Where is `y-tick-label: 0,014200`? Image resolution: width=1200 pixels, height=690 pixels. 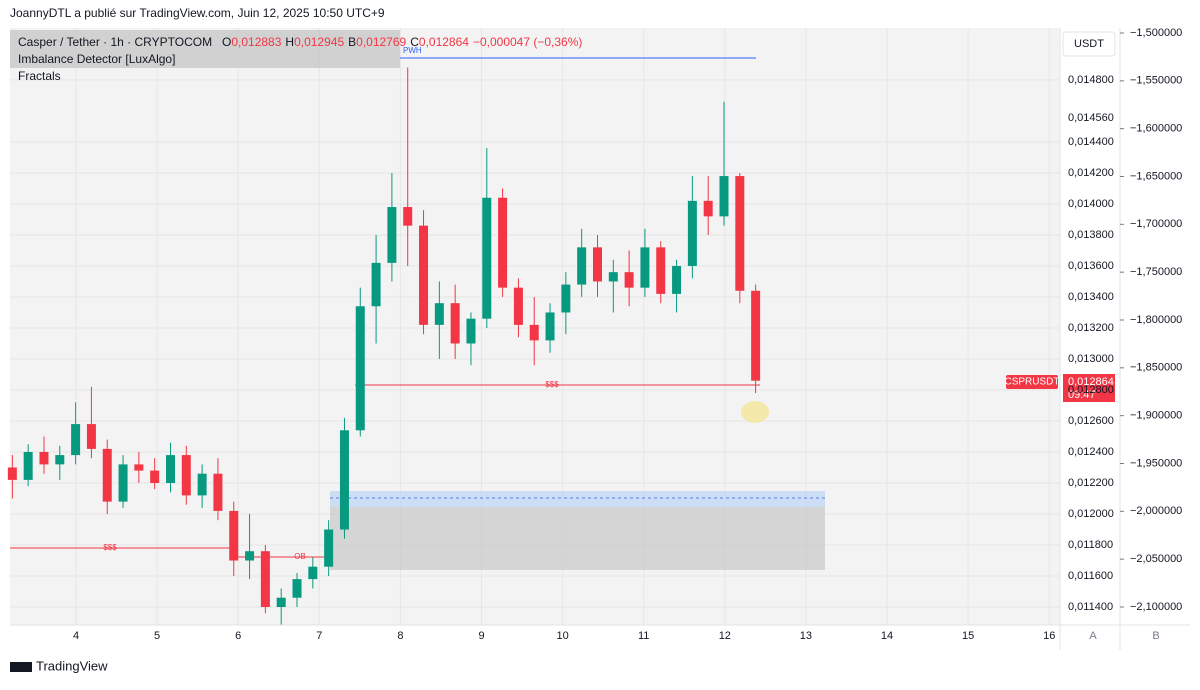
y-tick-label: 0,014200 is located at coordinates (1091, 173).